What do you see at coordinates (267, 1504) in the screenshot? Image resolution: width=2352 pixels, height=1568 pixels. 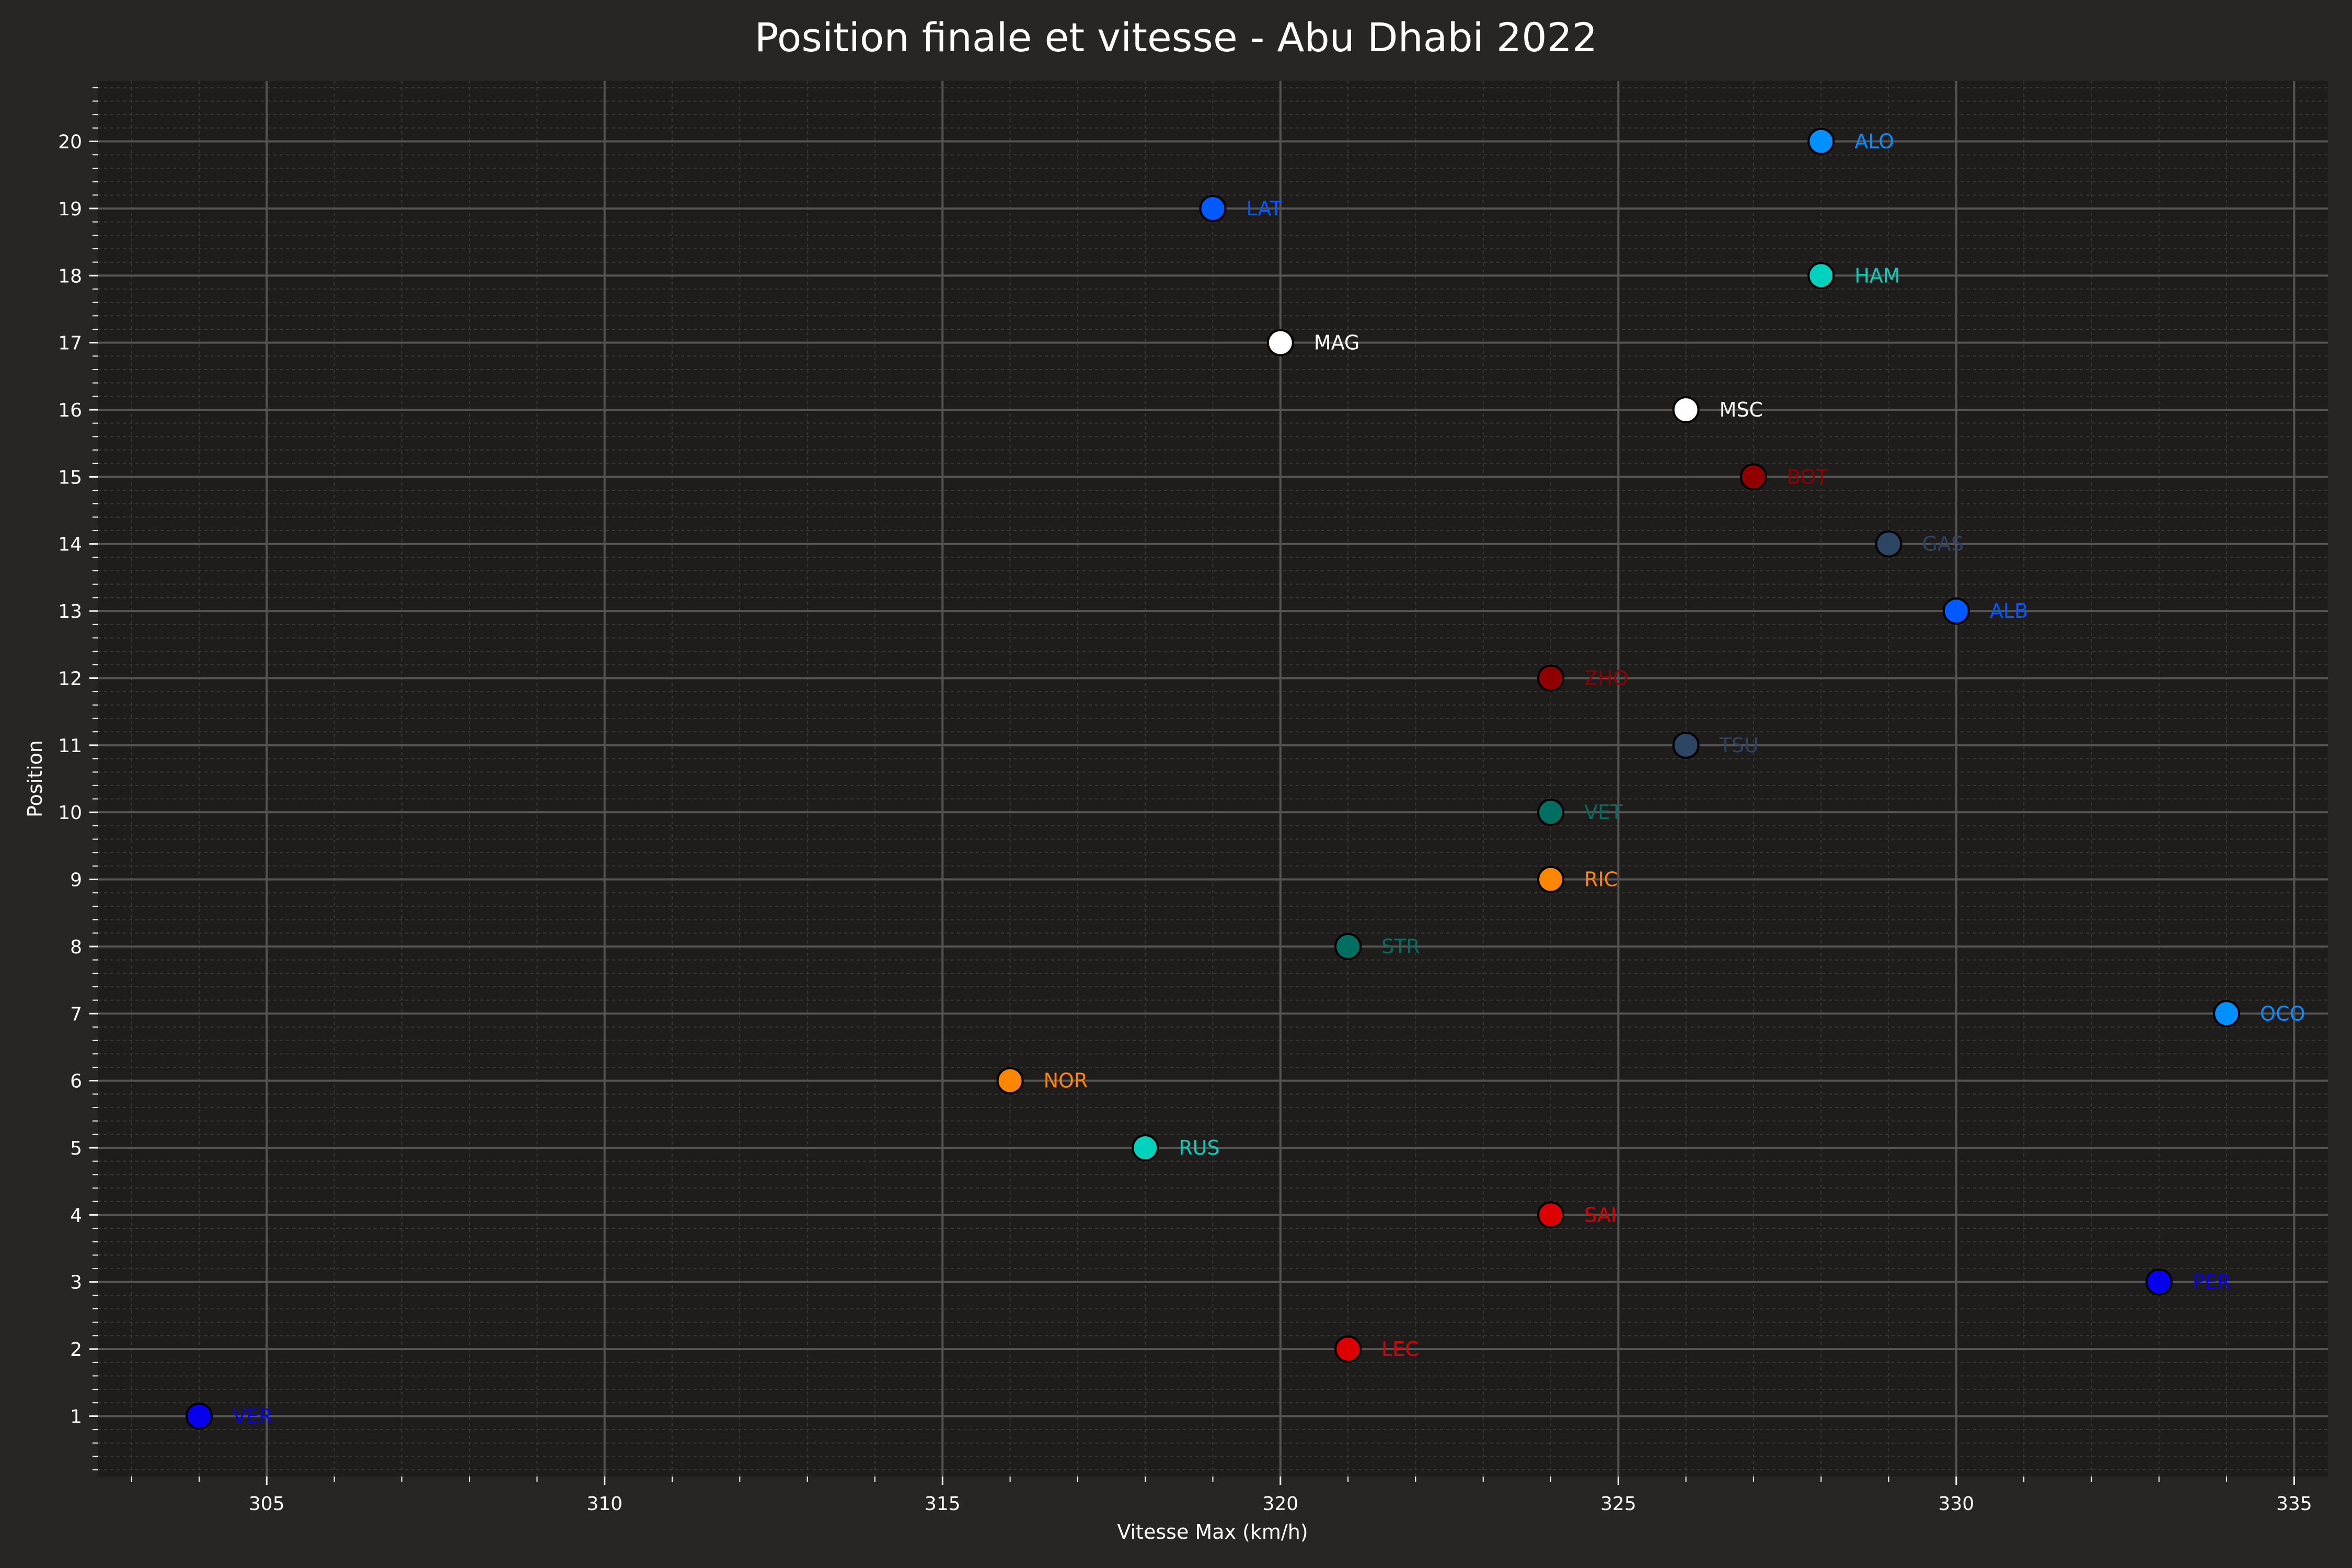 I see `x-tick-label: 305` at bounding box center [267, 1504].